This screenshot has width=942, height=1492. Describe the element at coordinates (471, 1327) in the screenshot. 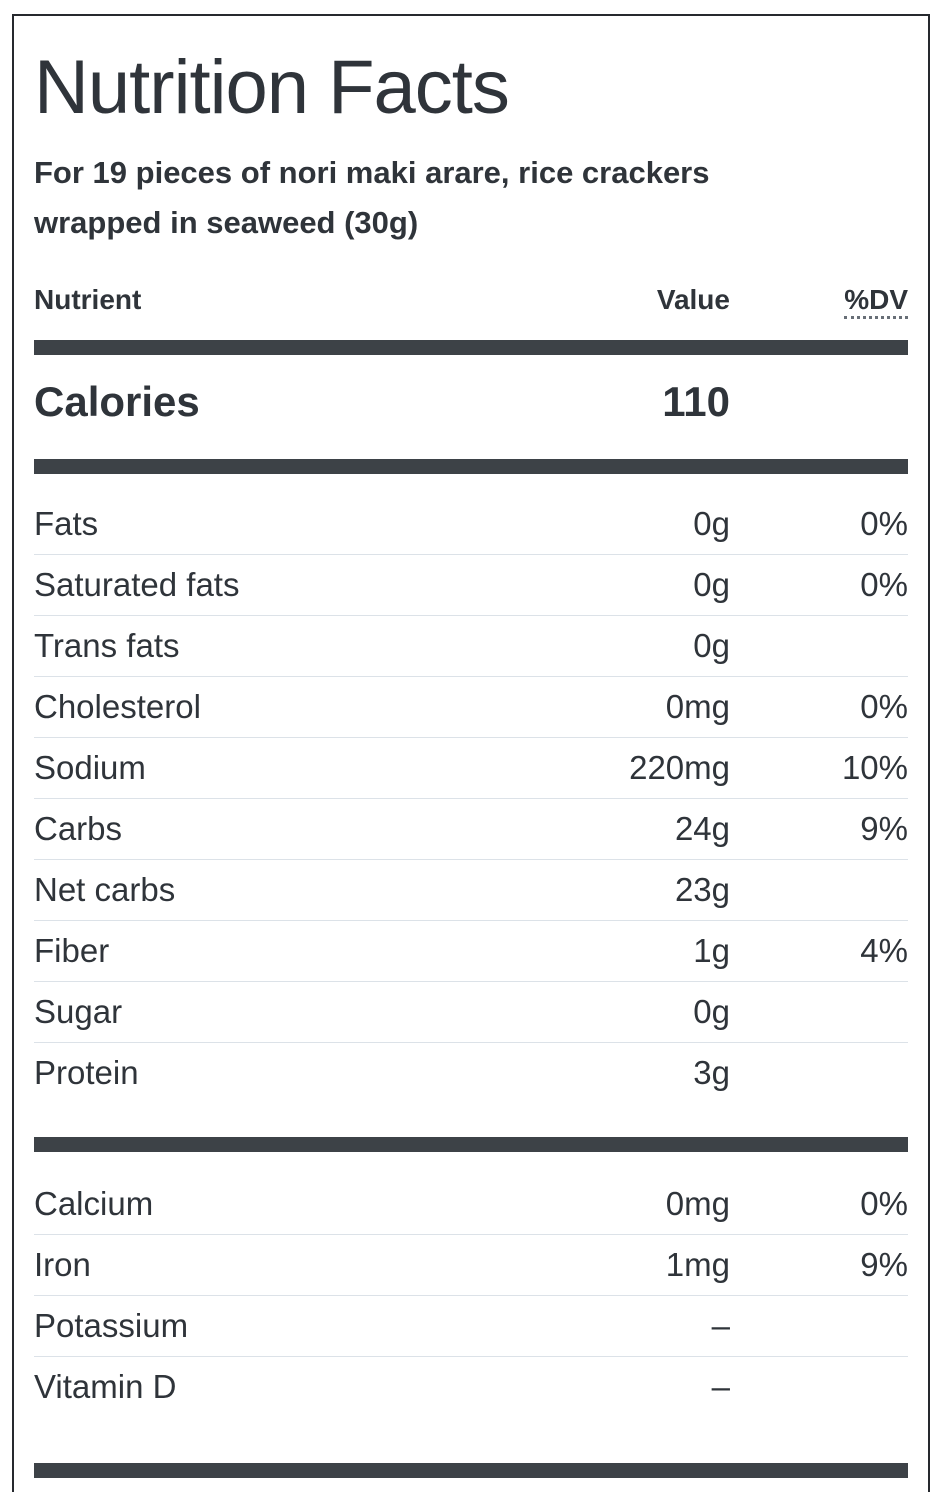

I see `table-row: Potassium –` at that location.